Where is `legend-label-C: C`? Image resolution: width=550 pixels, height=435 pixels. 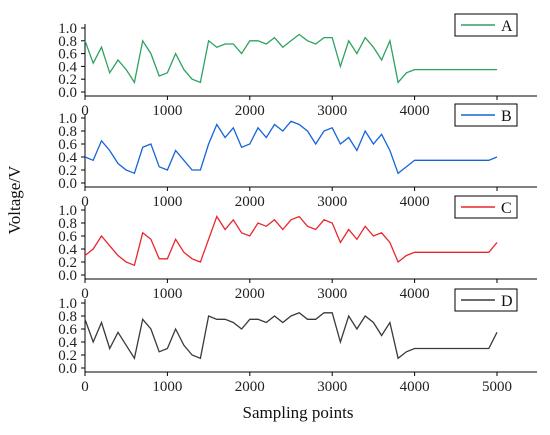
legend-label-C: C is located at coordinates (506, 208).